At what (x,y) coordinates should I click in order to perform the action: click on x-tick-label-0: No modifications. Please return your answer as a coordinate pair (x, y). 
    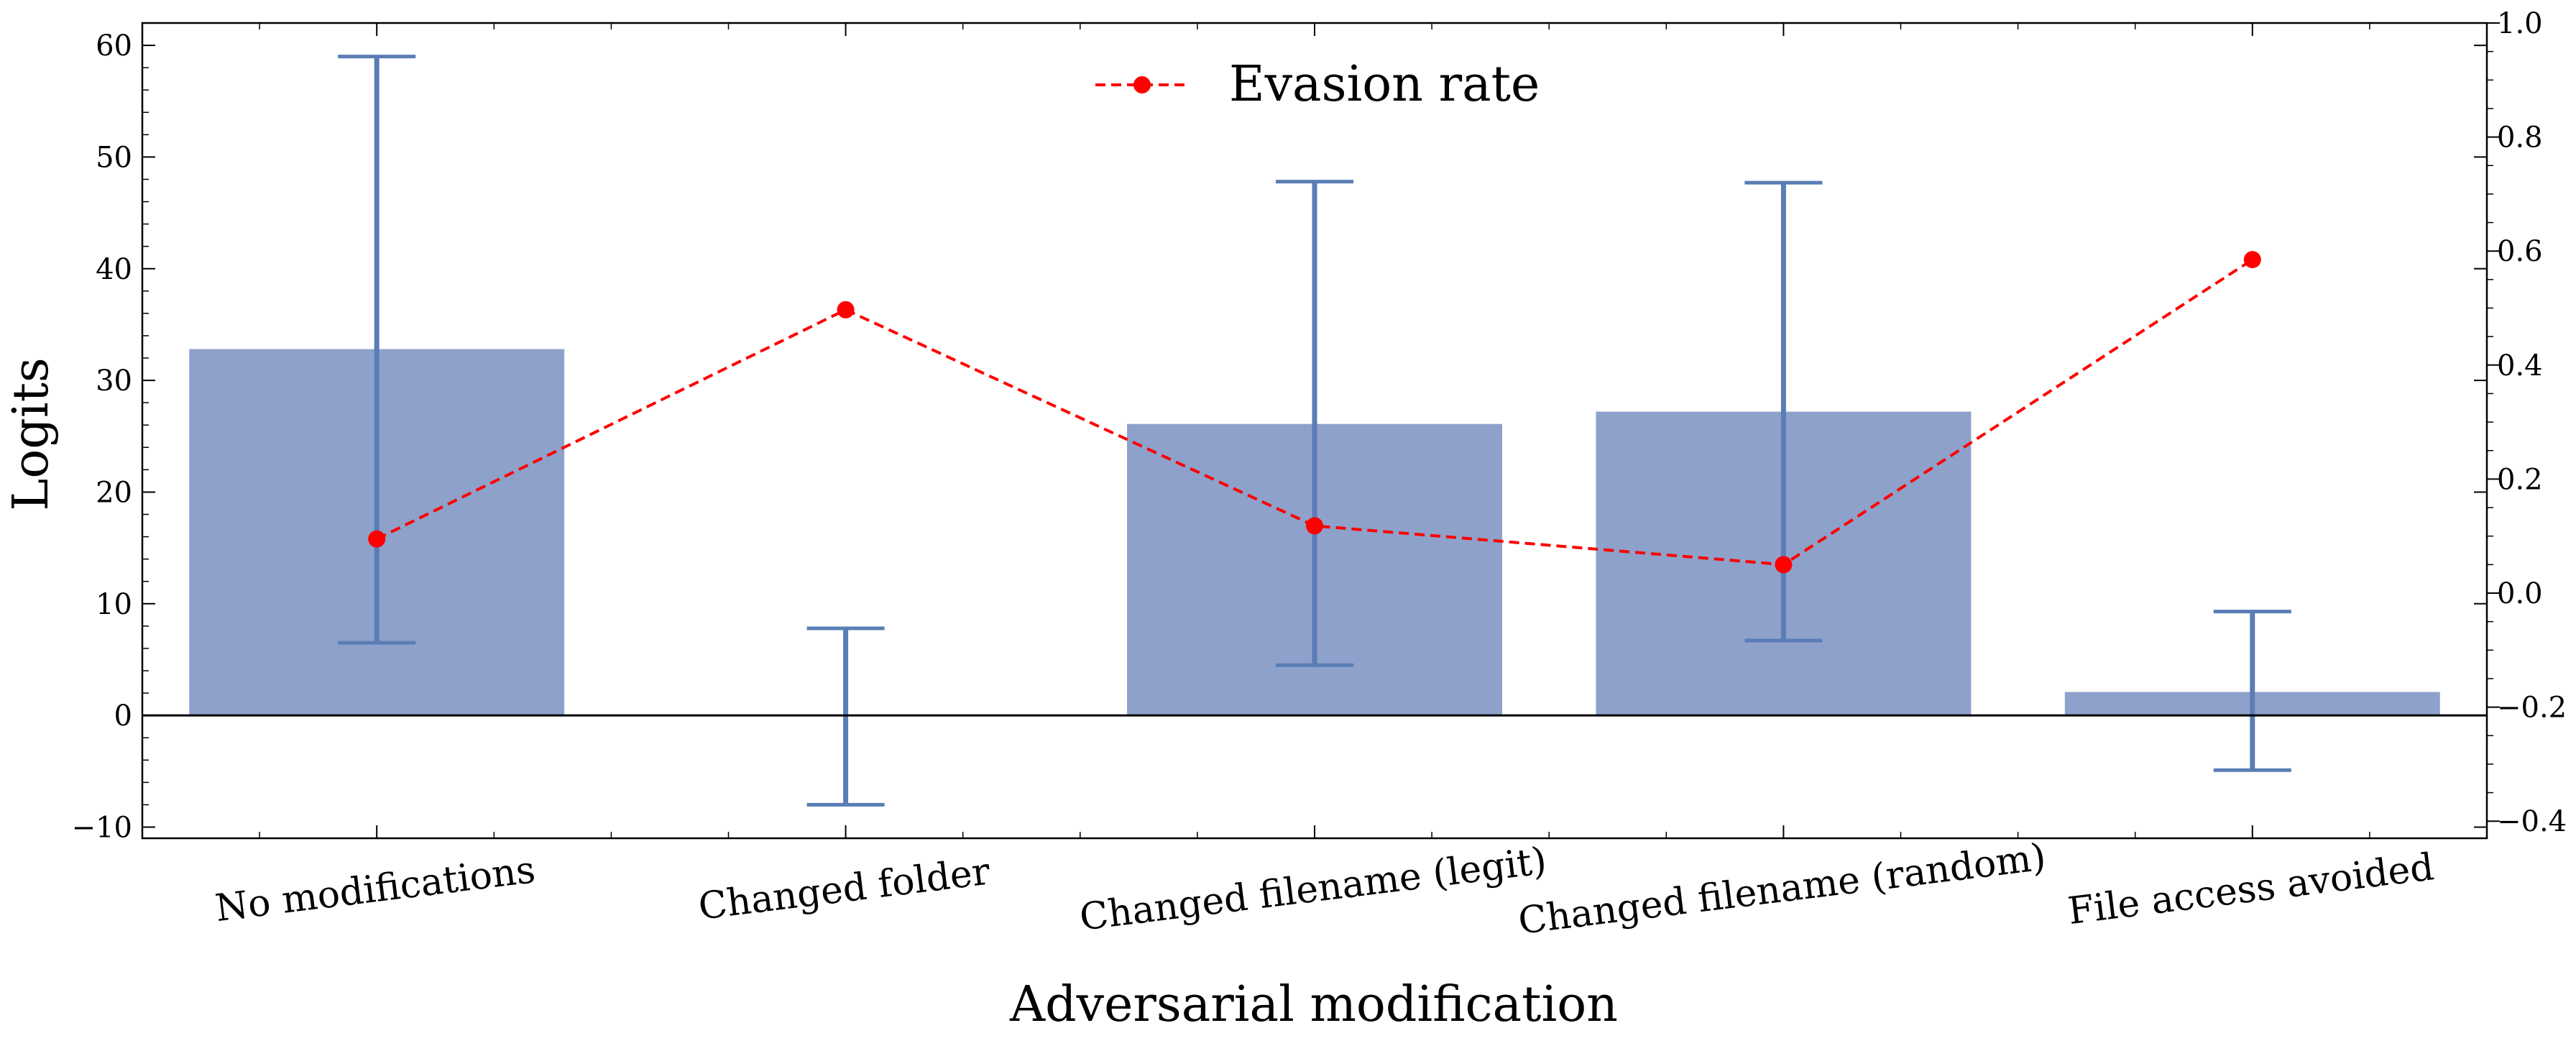
    Looking at the image, I should click on (375, 889).